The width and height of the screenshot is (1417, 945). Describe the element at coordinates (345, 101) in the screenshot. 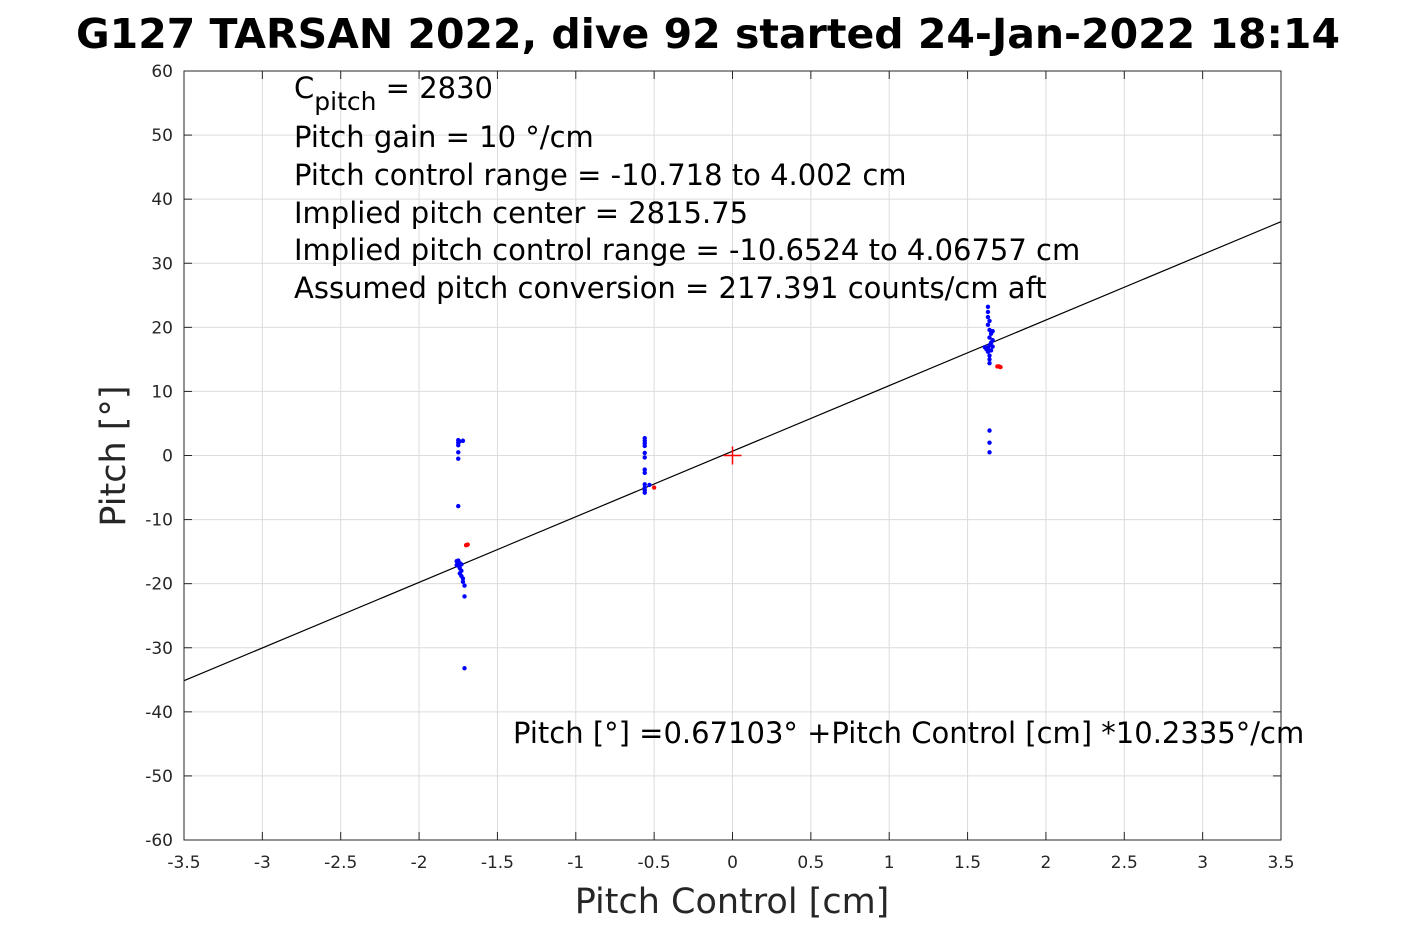

I see `c-pitch-subscript: pitch` at that location.